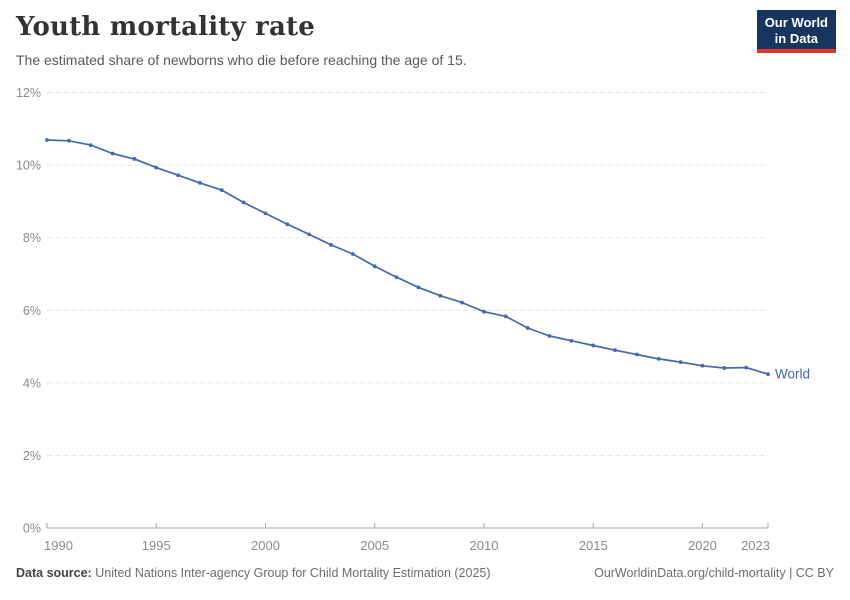 The height and width of the screenshot is (600, 850). What do you see at coordinates (796, 38) in the screenshot?
I see `owid-logo-line2: in Data` at bounding box center [796, 38].